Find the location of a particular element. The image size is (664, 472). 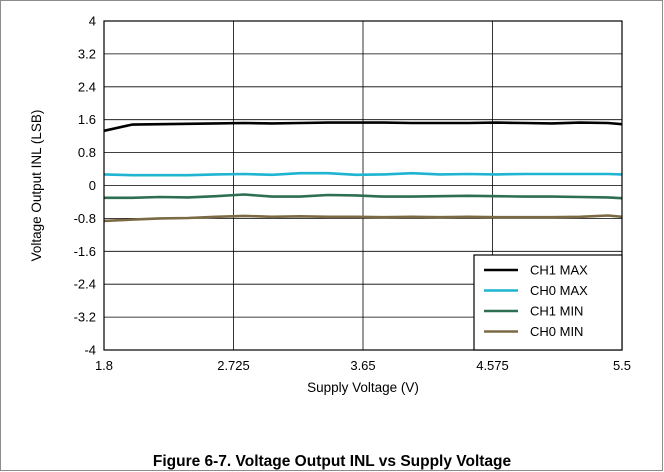

series-line-ch0-min is located at coordinates (363, 218).